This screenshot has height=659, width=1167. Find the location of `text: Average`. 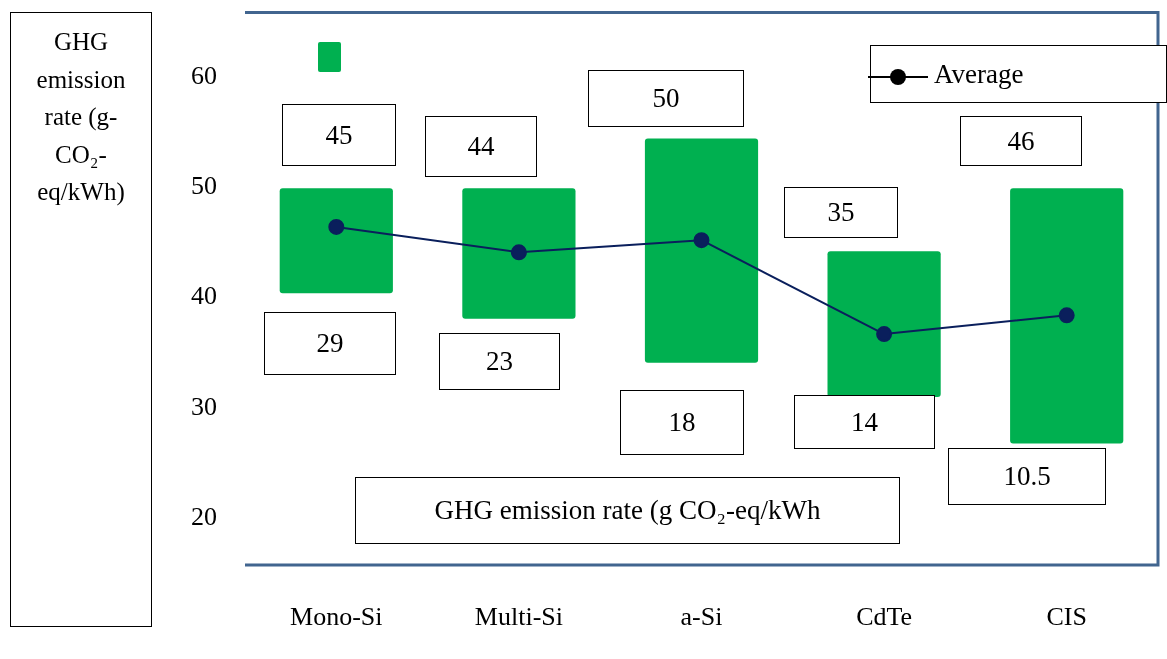

text: Average is located at coordinates (979, 74).